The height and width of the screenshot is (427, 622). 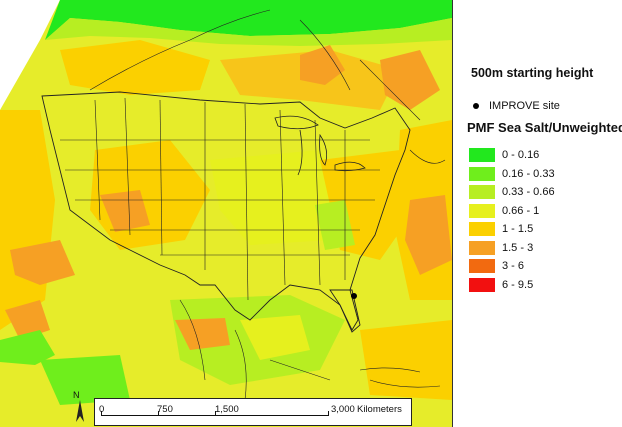 What do you see at coordinates (452, 213) in the screenshot?
I see `map-divider` at bounding box center [452, 213].